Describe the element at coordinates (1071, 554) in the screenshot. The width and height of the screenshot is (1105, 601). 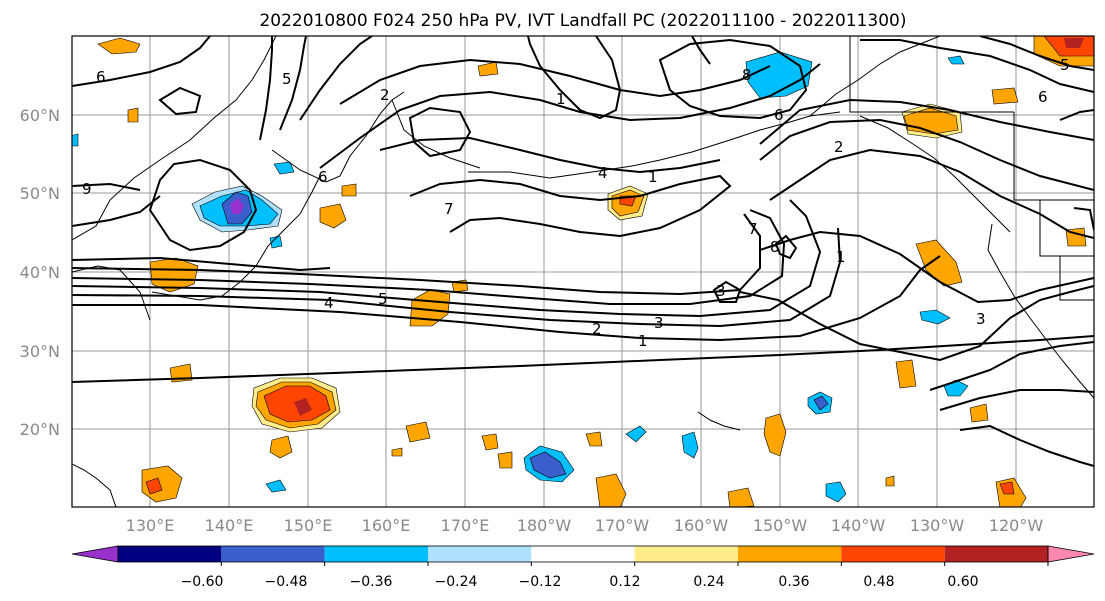
I see `colorbar-extend-high` at that location.